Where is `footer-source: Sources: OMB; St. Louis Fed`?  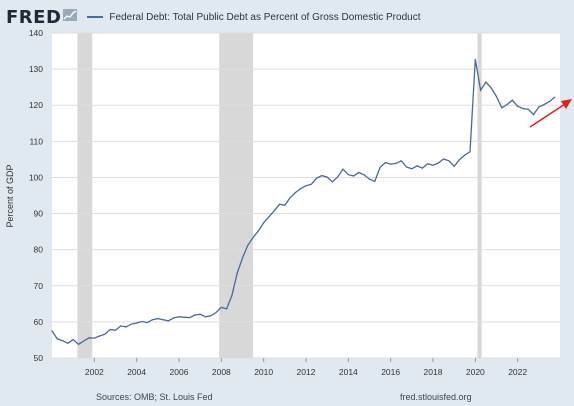
footer-source: Sources: OMB; St. Louis Fed is located at coordinates (154, 397).